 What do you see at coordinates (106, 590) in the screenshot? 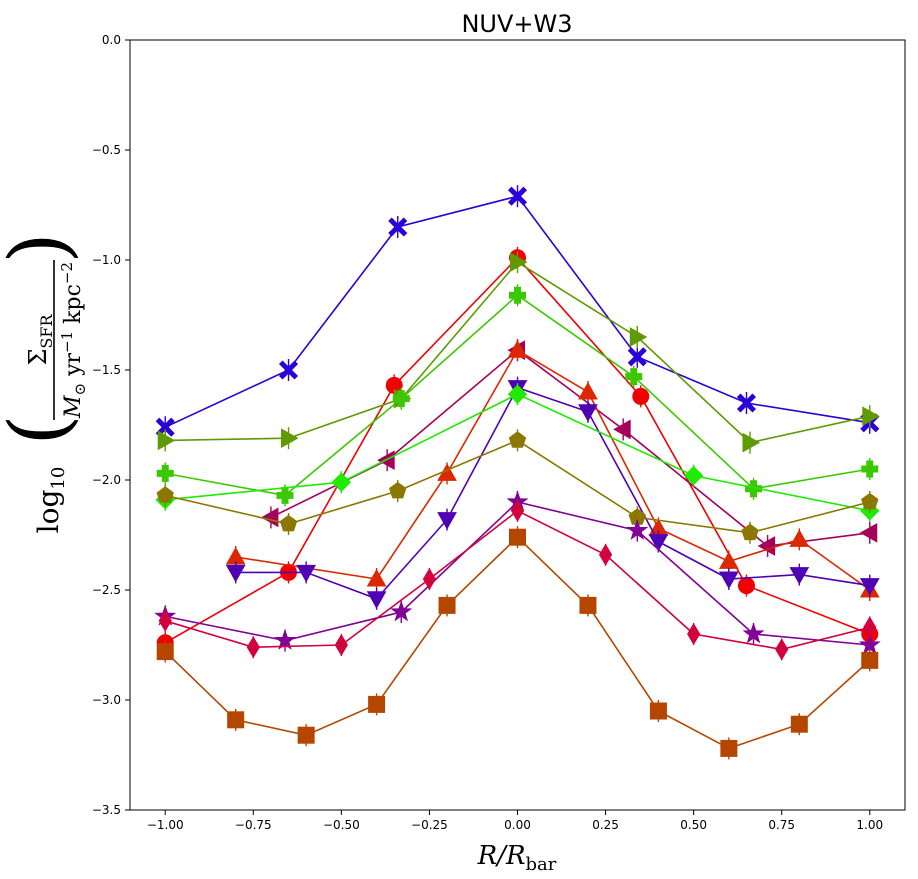
I see `y-tick-label: −2.5` at bounding box center [106, 590].